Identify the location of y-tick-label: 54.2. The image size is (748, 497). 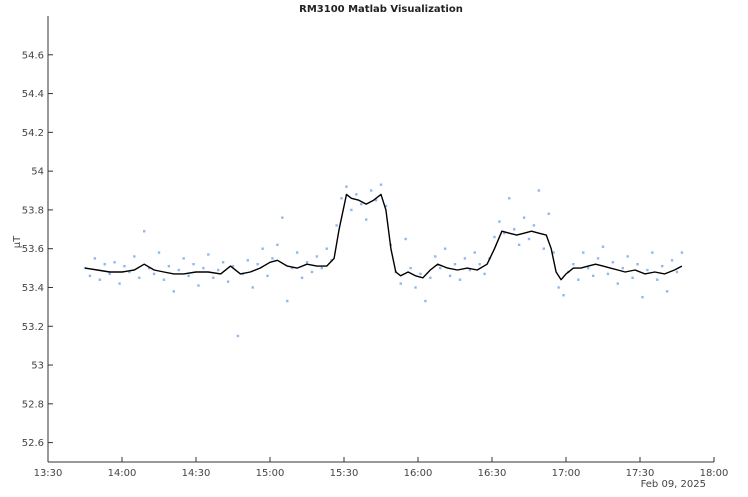
(33, 133).